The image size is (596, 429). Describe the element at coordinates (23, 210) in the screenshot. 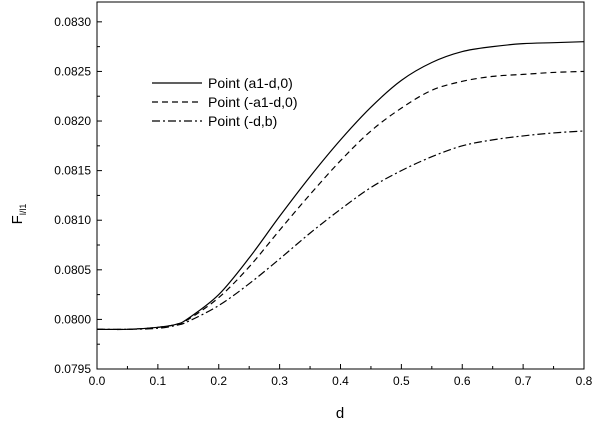

I see `y-axis-label-subscript: l/l1` at that location.